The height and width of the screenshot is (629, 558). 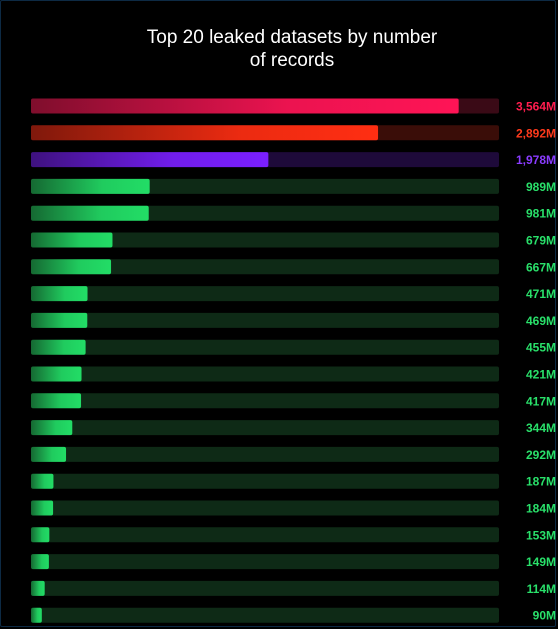 What do you see at coordinates (292, 37) in the screenshot?
I see `chart-title-line-1: Top 20 leaked datasets by number` at bounding box center [292, 37].